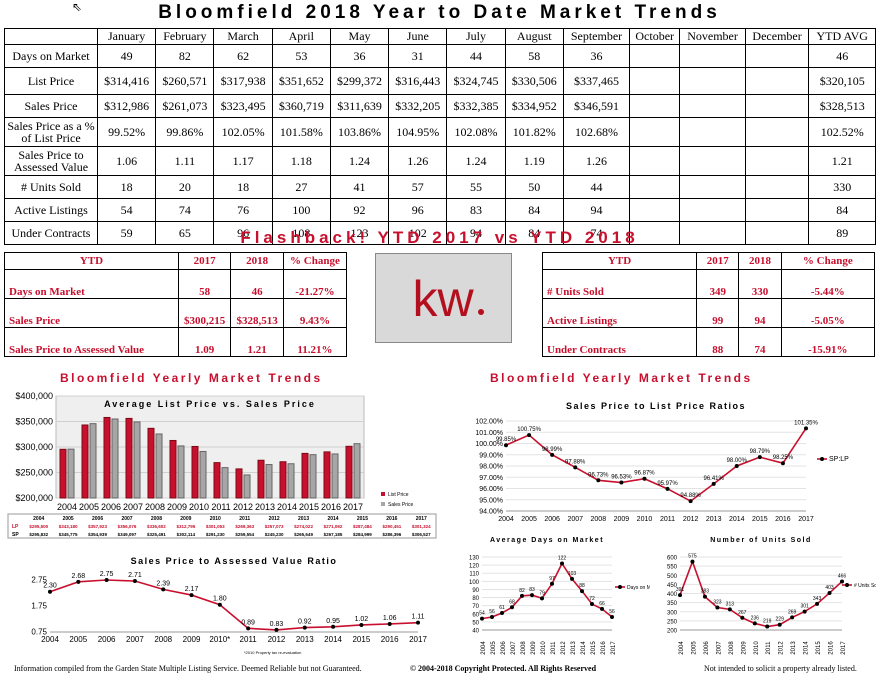 The image size is (879, 679). I want to click on compare-cell: 349, so click(718, 284).